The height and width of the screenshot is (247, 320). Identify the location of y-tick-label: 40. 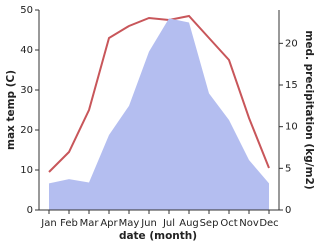
(26, 50).